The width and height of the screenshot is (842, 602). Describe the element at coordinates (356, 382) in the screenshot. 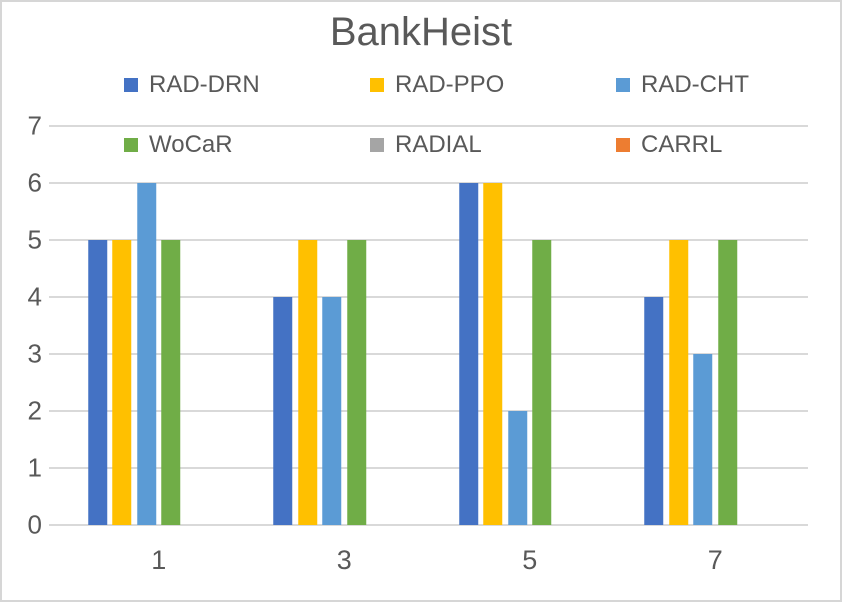

I see `bar-wocar-cat3` at that location.